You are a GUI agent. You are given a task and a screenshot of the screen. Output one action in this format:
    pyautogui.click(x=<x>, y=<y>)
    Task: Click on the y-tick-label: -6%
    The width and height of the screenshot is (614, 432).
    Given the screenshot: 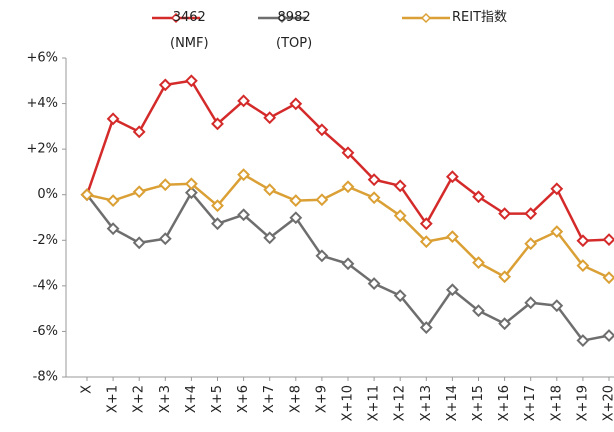 What is the action you would take?
    pyautogui.click(x=45, y=331)
    